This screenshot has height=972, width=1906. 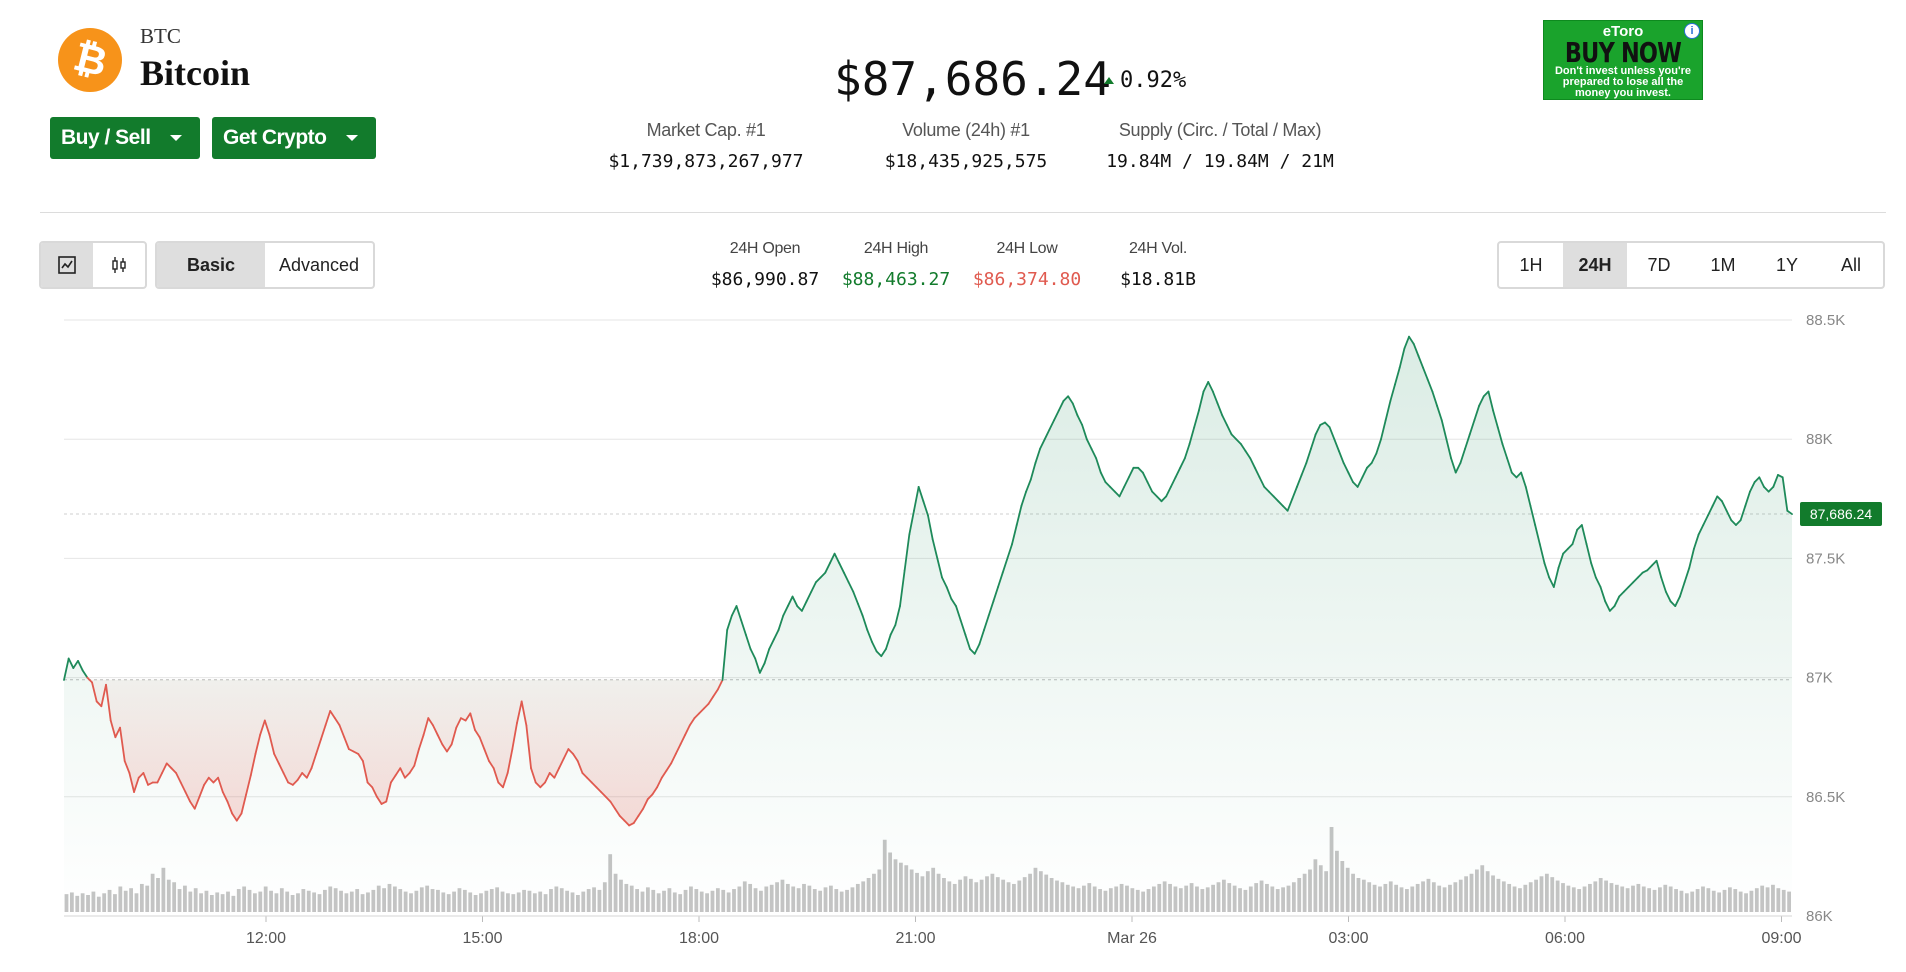 I want to click on bitcoin-glyph: ₿, so click(x=90, y=60).